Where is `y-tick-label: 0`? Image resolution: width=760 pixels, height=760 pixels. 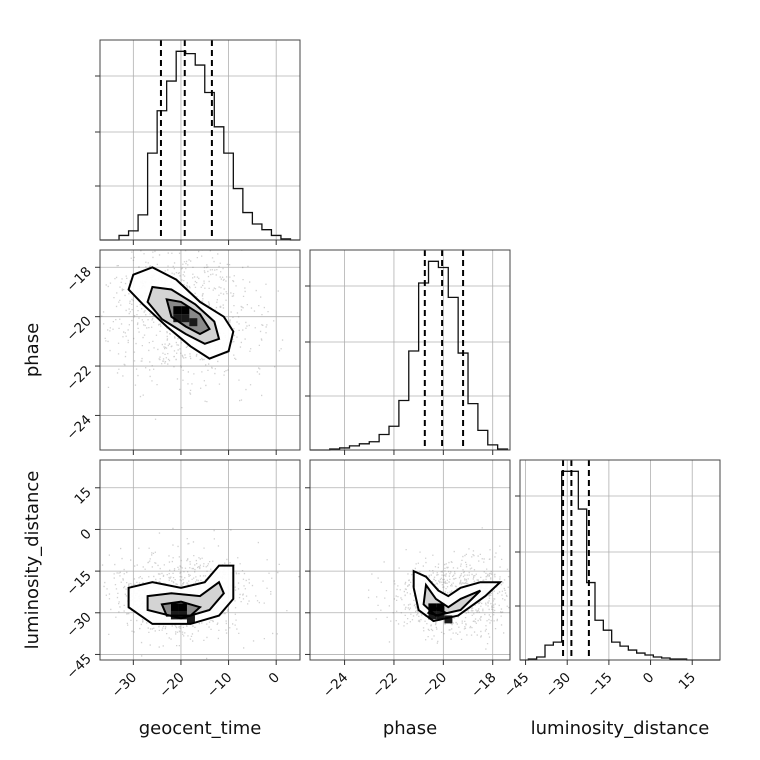
y-tick-label: 0 is located at coordinates (85, 534).